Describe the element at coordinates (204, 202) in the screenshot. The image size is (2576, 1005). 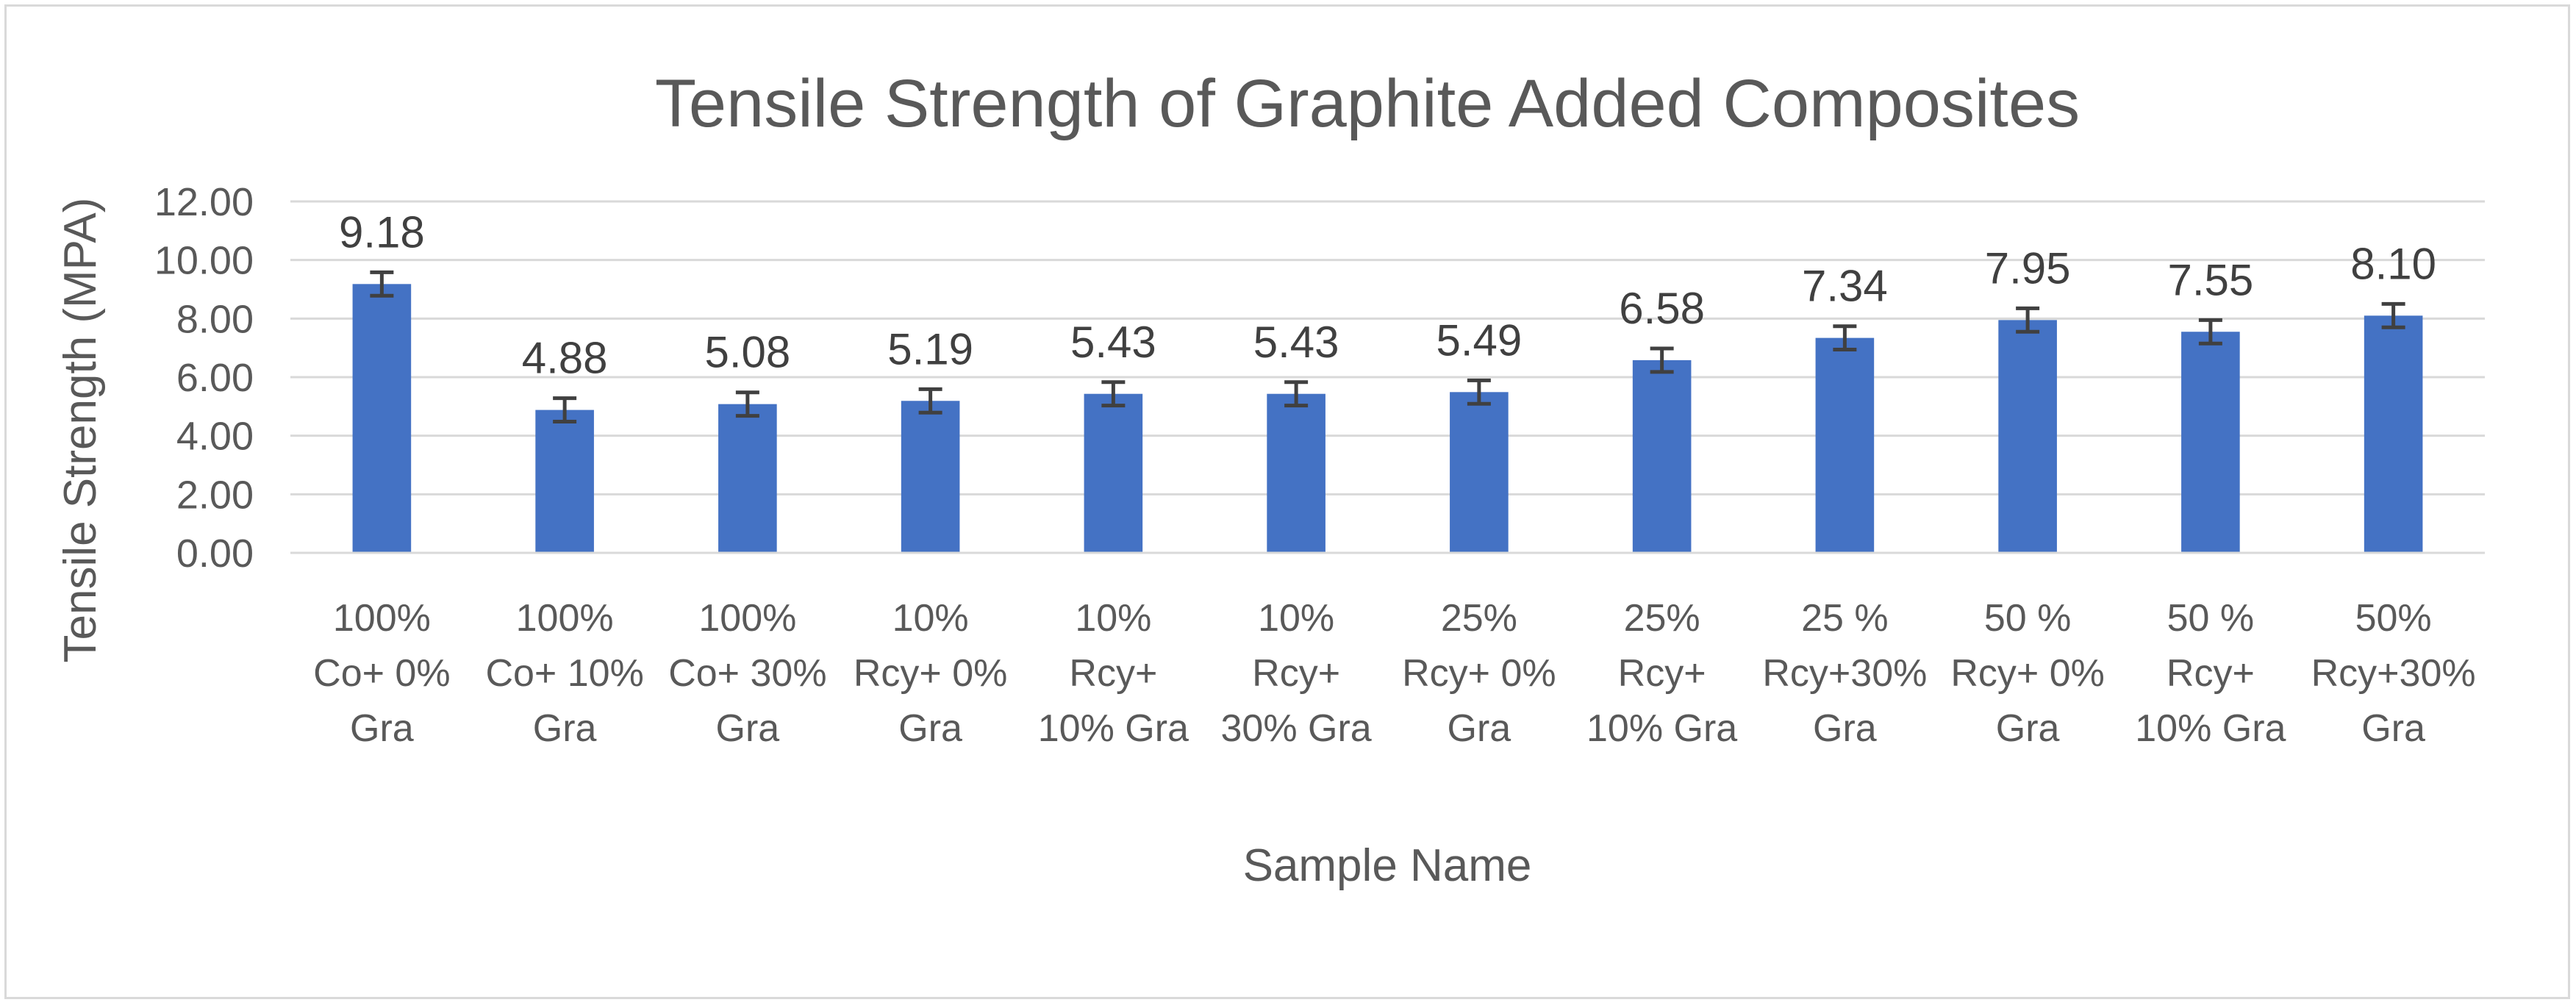
I see `y-tick-label: 12.00` at that location.